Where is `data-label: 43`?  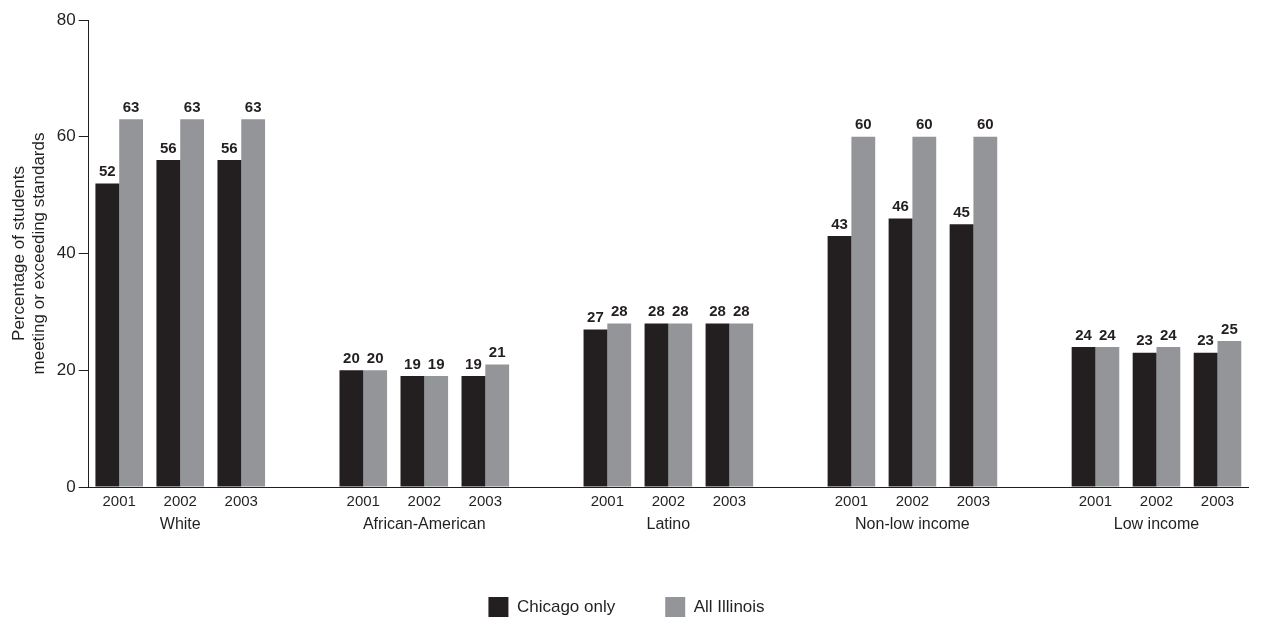 data-label: 43 is located at coordinates (839, 223).